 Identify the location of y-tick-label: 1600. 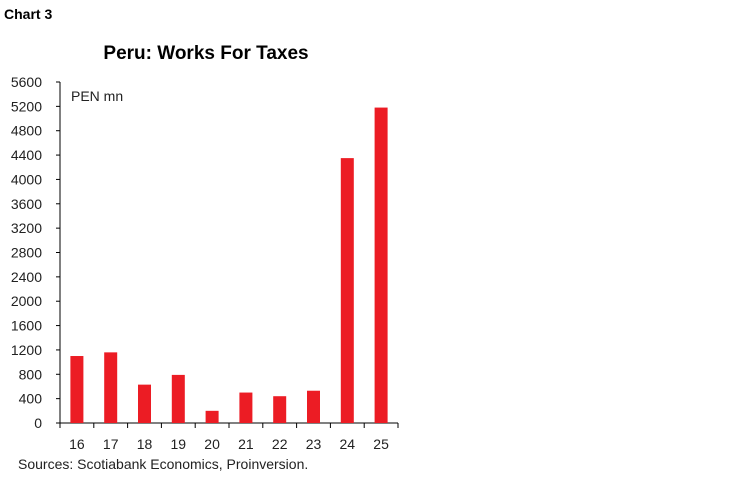
(26, 326).